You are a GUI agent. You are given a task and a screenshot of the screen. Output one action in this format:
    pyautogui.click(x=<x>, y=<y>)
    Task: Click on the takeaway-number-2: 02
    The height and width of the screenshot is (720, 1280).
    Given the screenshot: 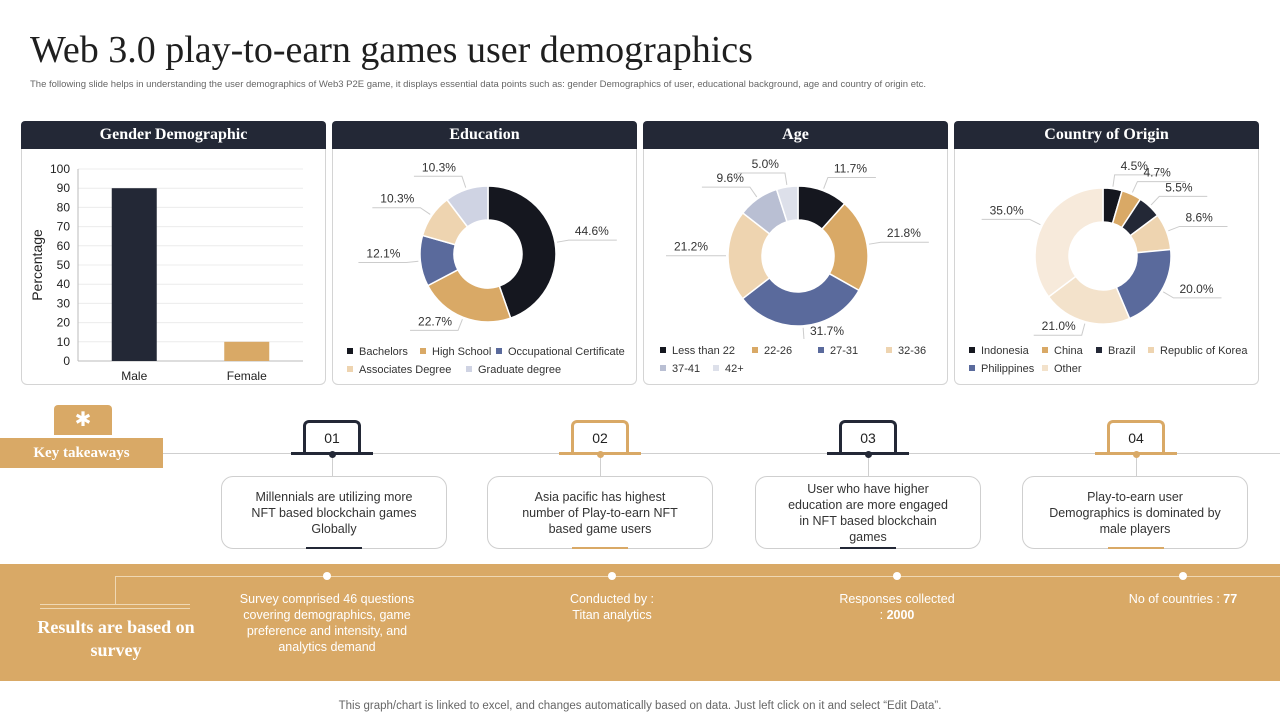 What is the action you would take?
    pyautogui.click(x=600, y=437)
    